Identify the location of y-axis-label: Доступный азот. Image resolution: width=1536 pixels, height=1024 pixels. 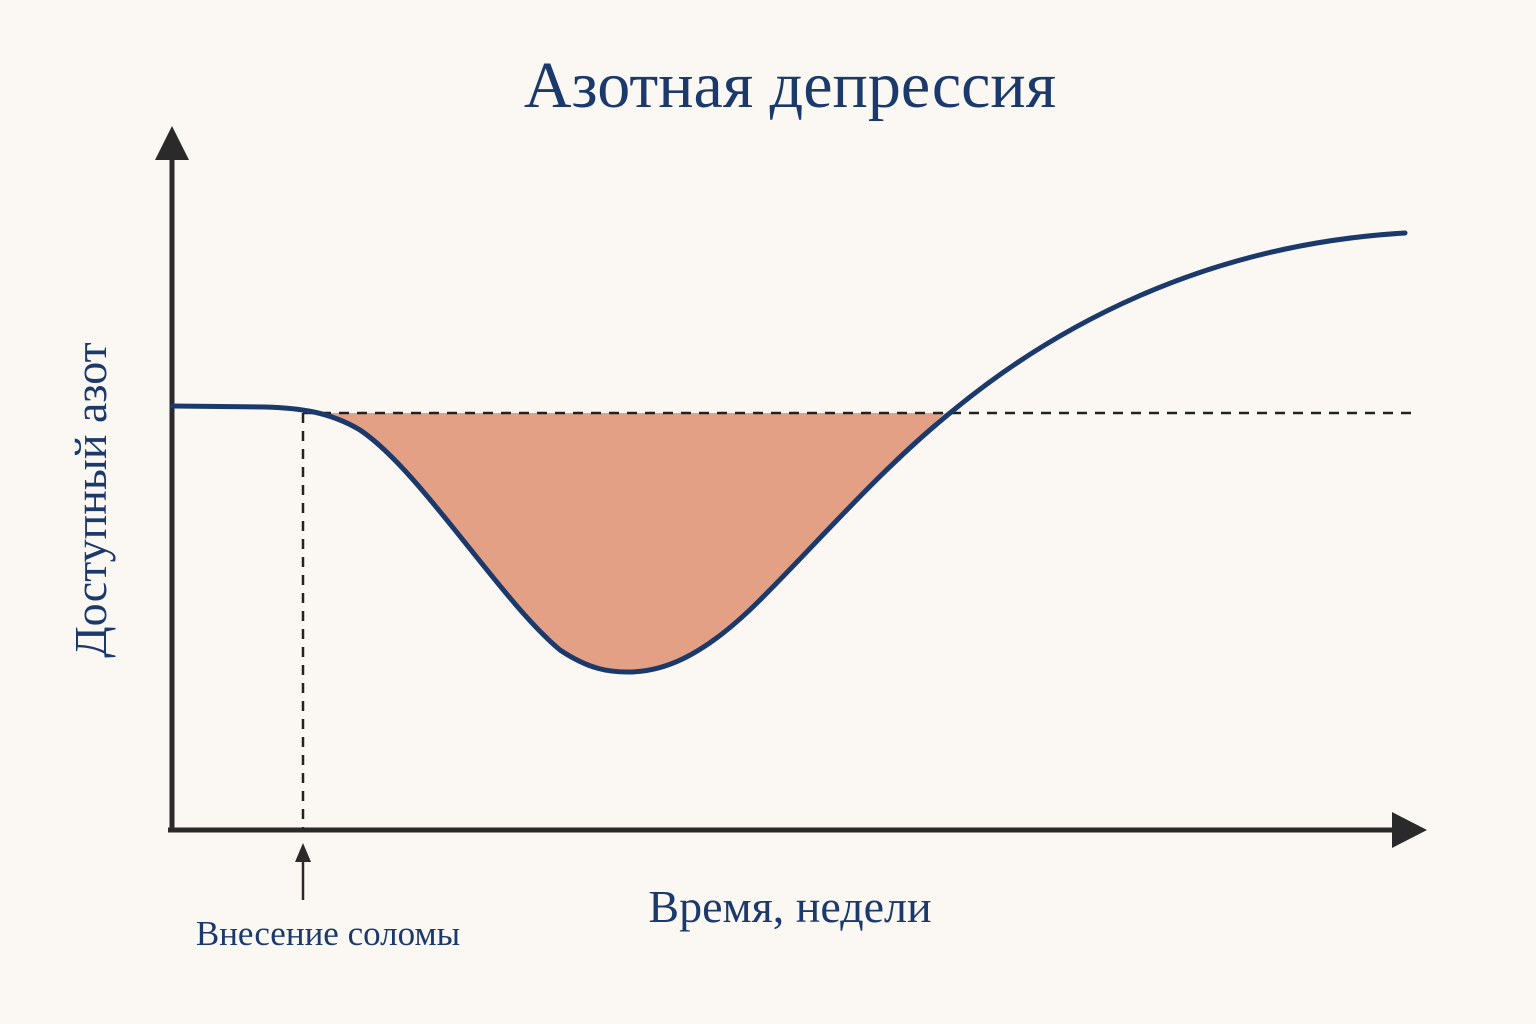
(90, 500).